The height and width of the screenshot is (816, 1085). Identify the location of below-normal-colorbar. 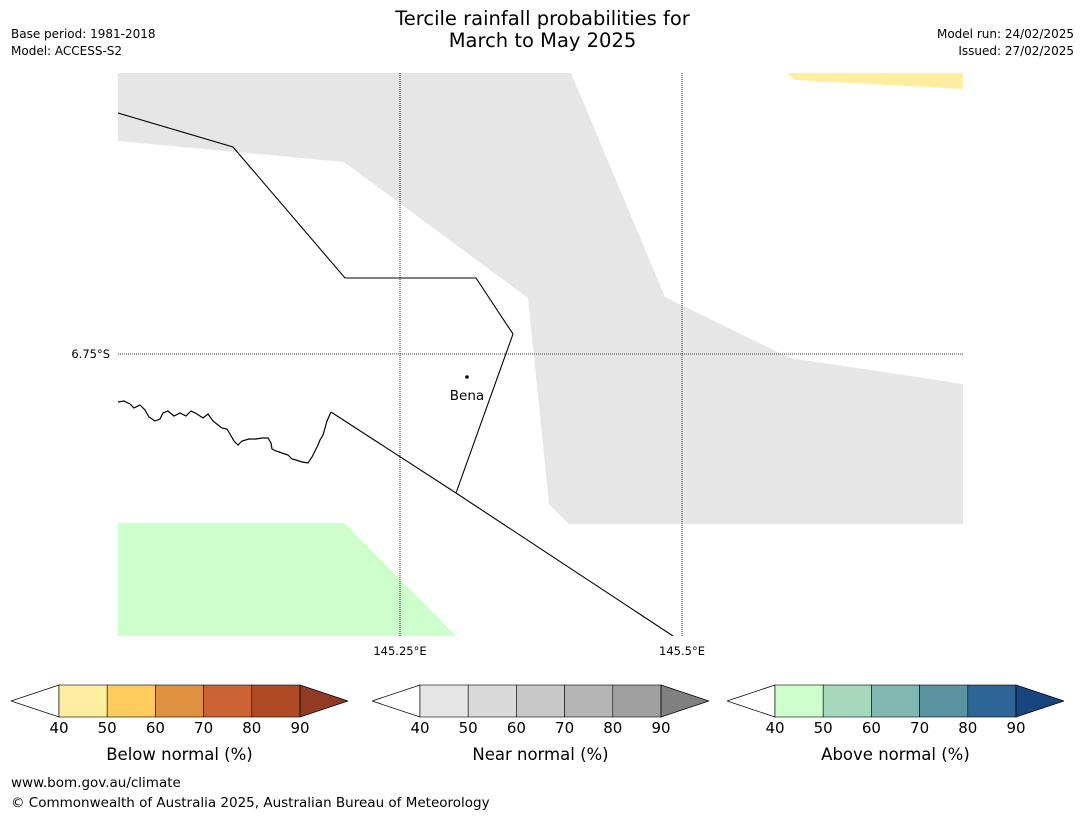
(179, 701).